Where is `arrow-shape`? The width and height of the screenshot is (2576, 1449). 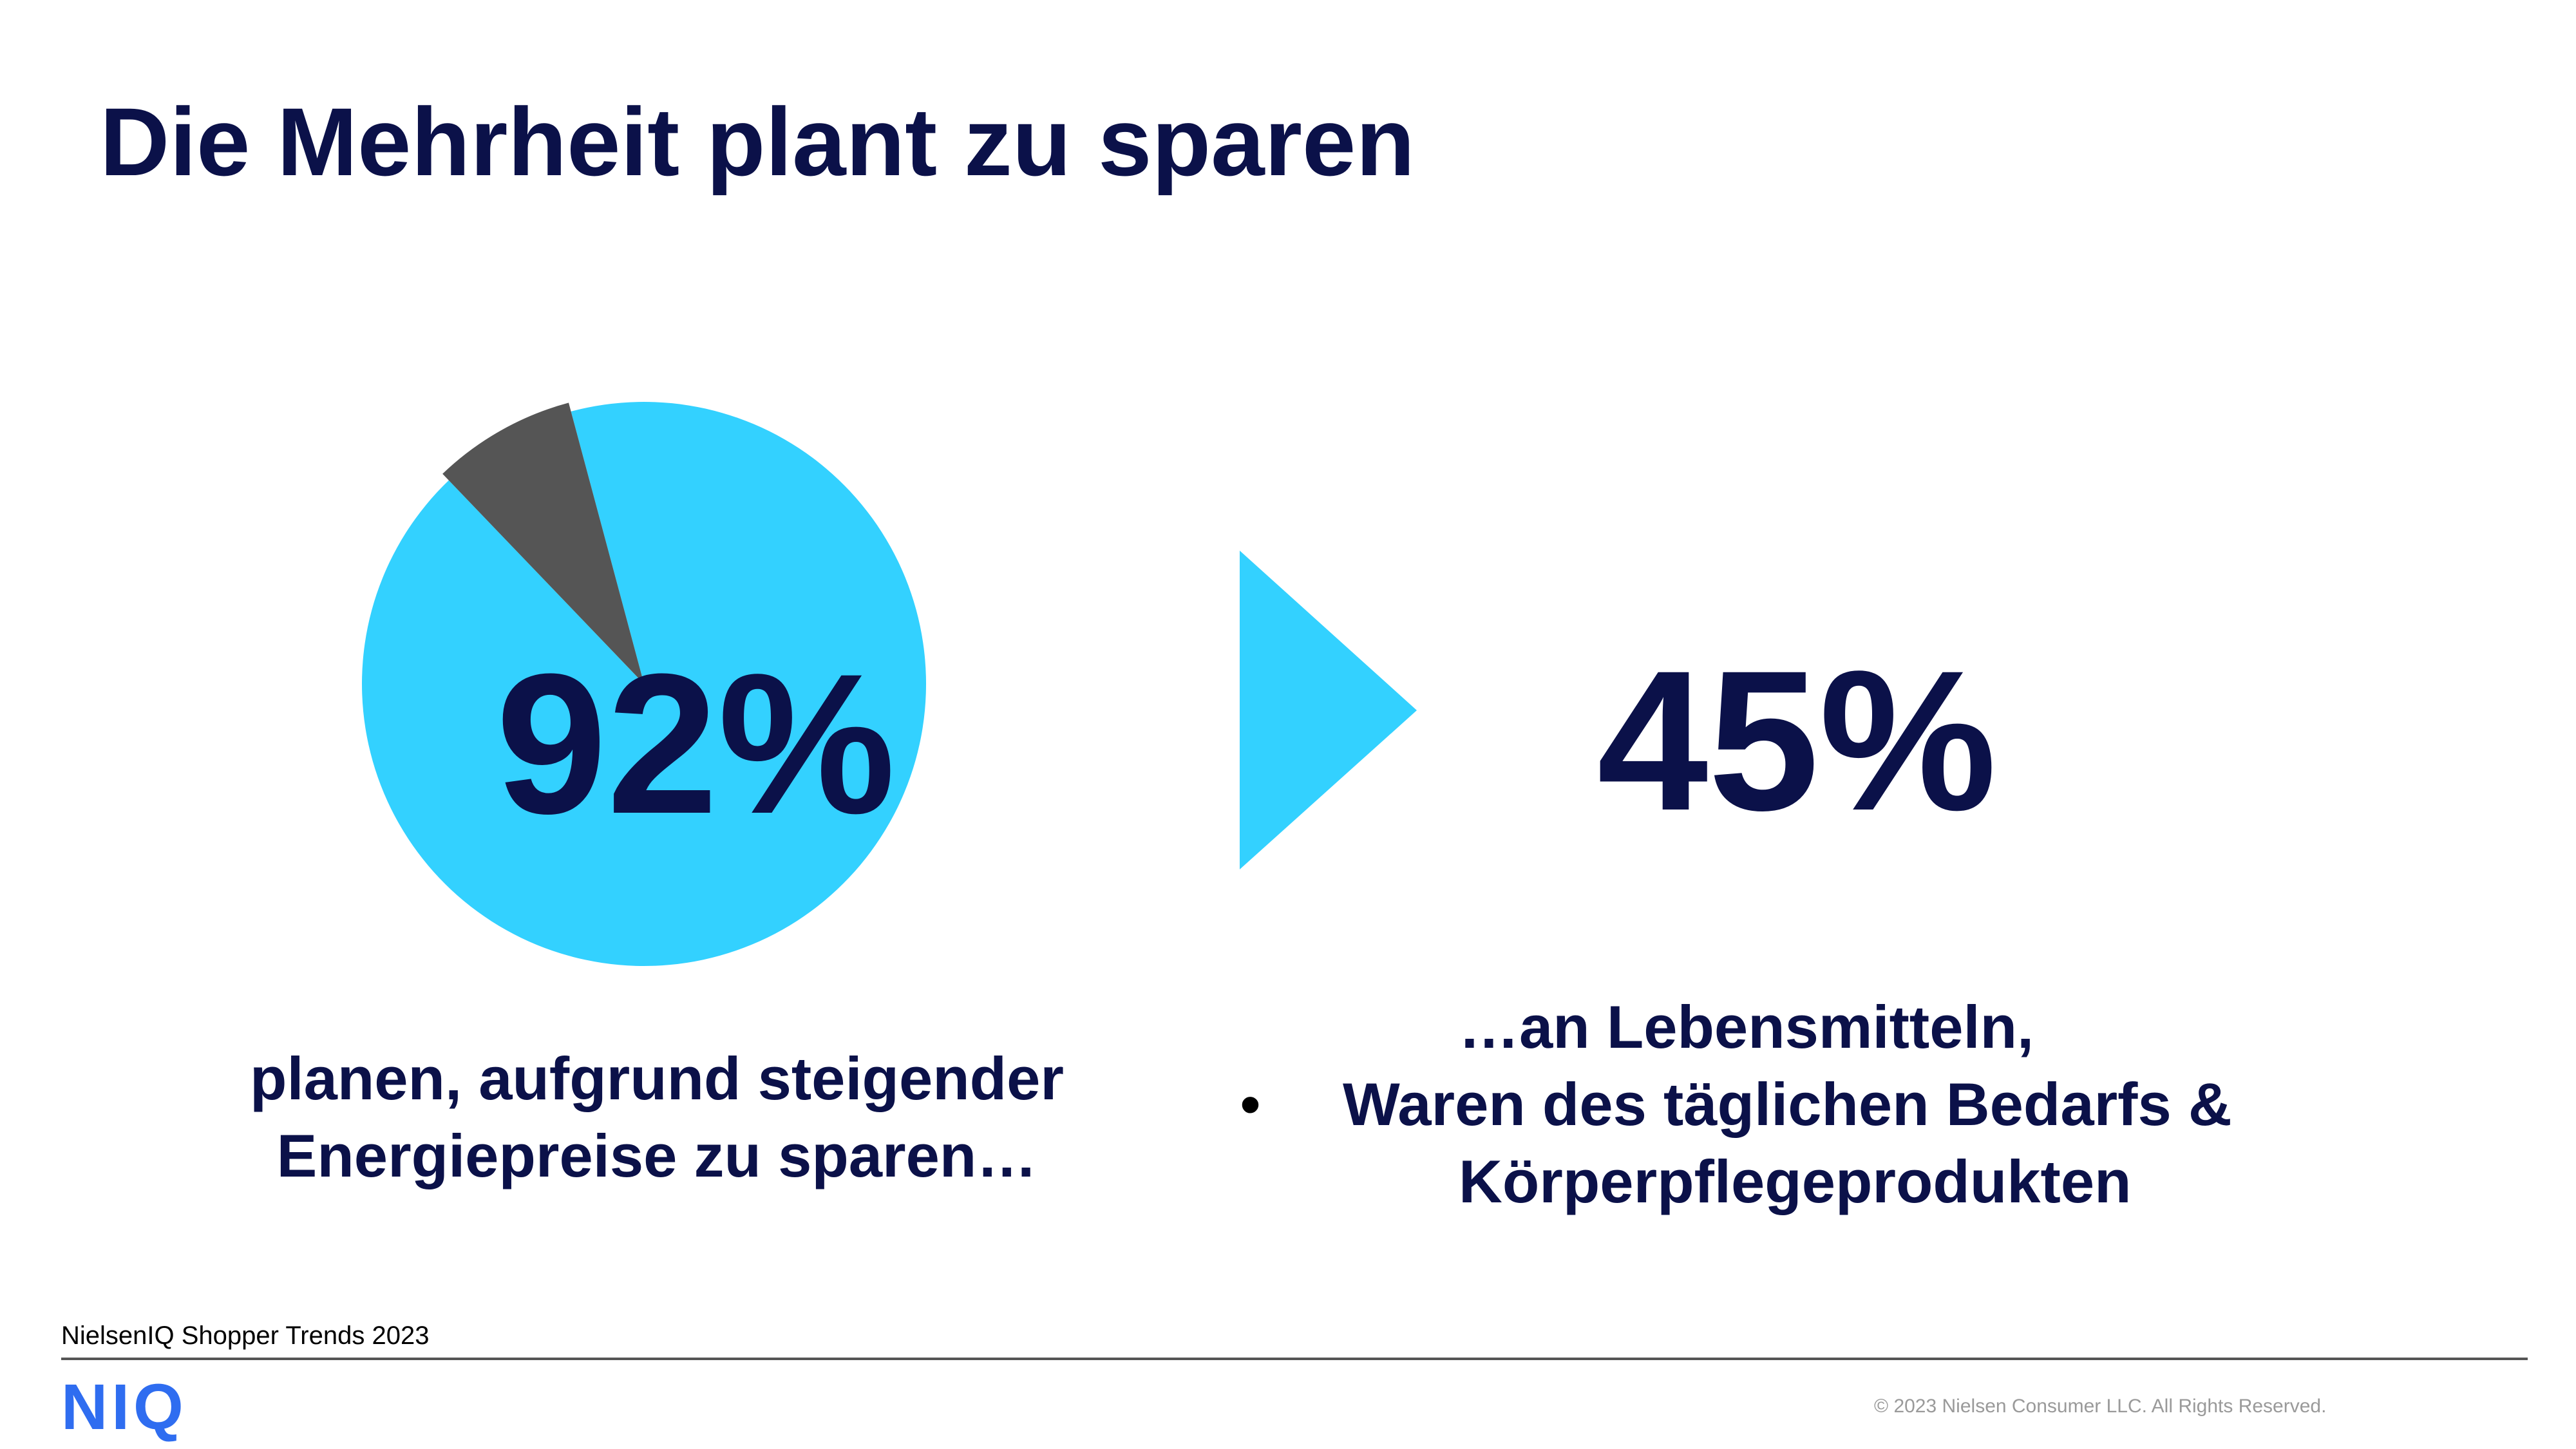 arrow-shape is located at coordinates (1329, 710).